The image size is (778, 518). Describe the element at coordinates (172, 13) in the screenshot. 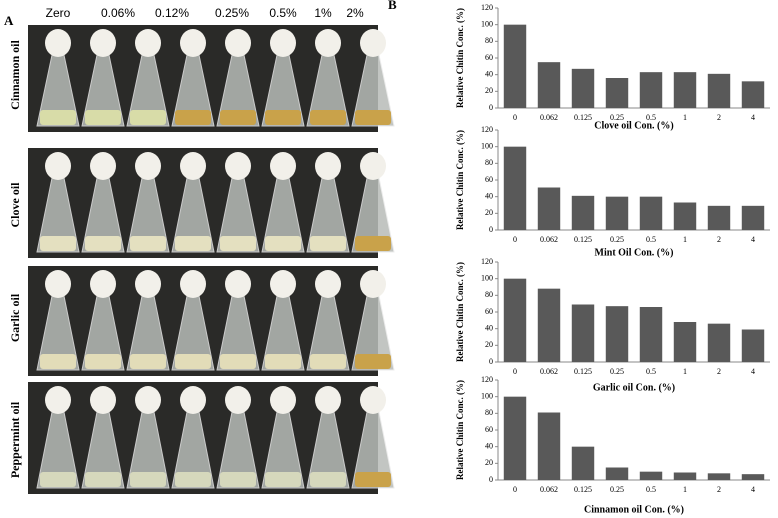

I see `column-label: 0.12%` at that location.